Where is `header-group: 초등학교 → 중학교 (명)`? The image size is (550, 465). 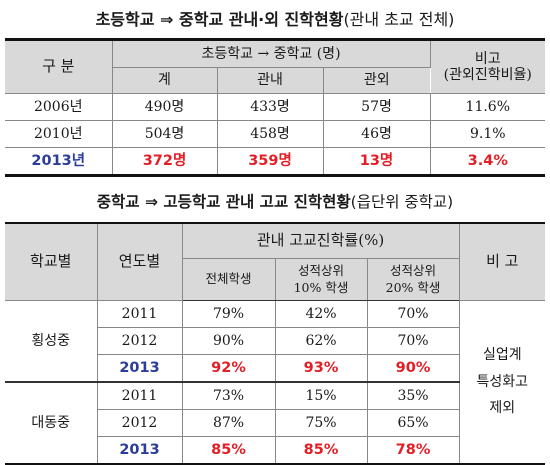
header-group: 초등학교 → 중학교 (명) is located at coordinates (271, 53).